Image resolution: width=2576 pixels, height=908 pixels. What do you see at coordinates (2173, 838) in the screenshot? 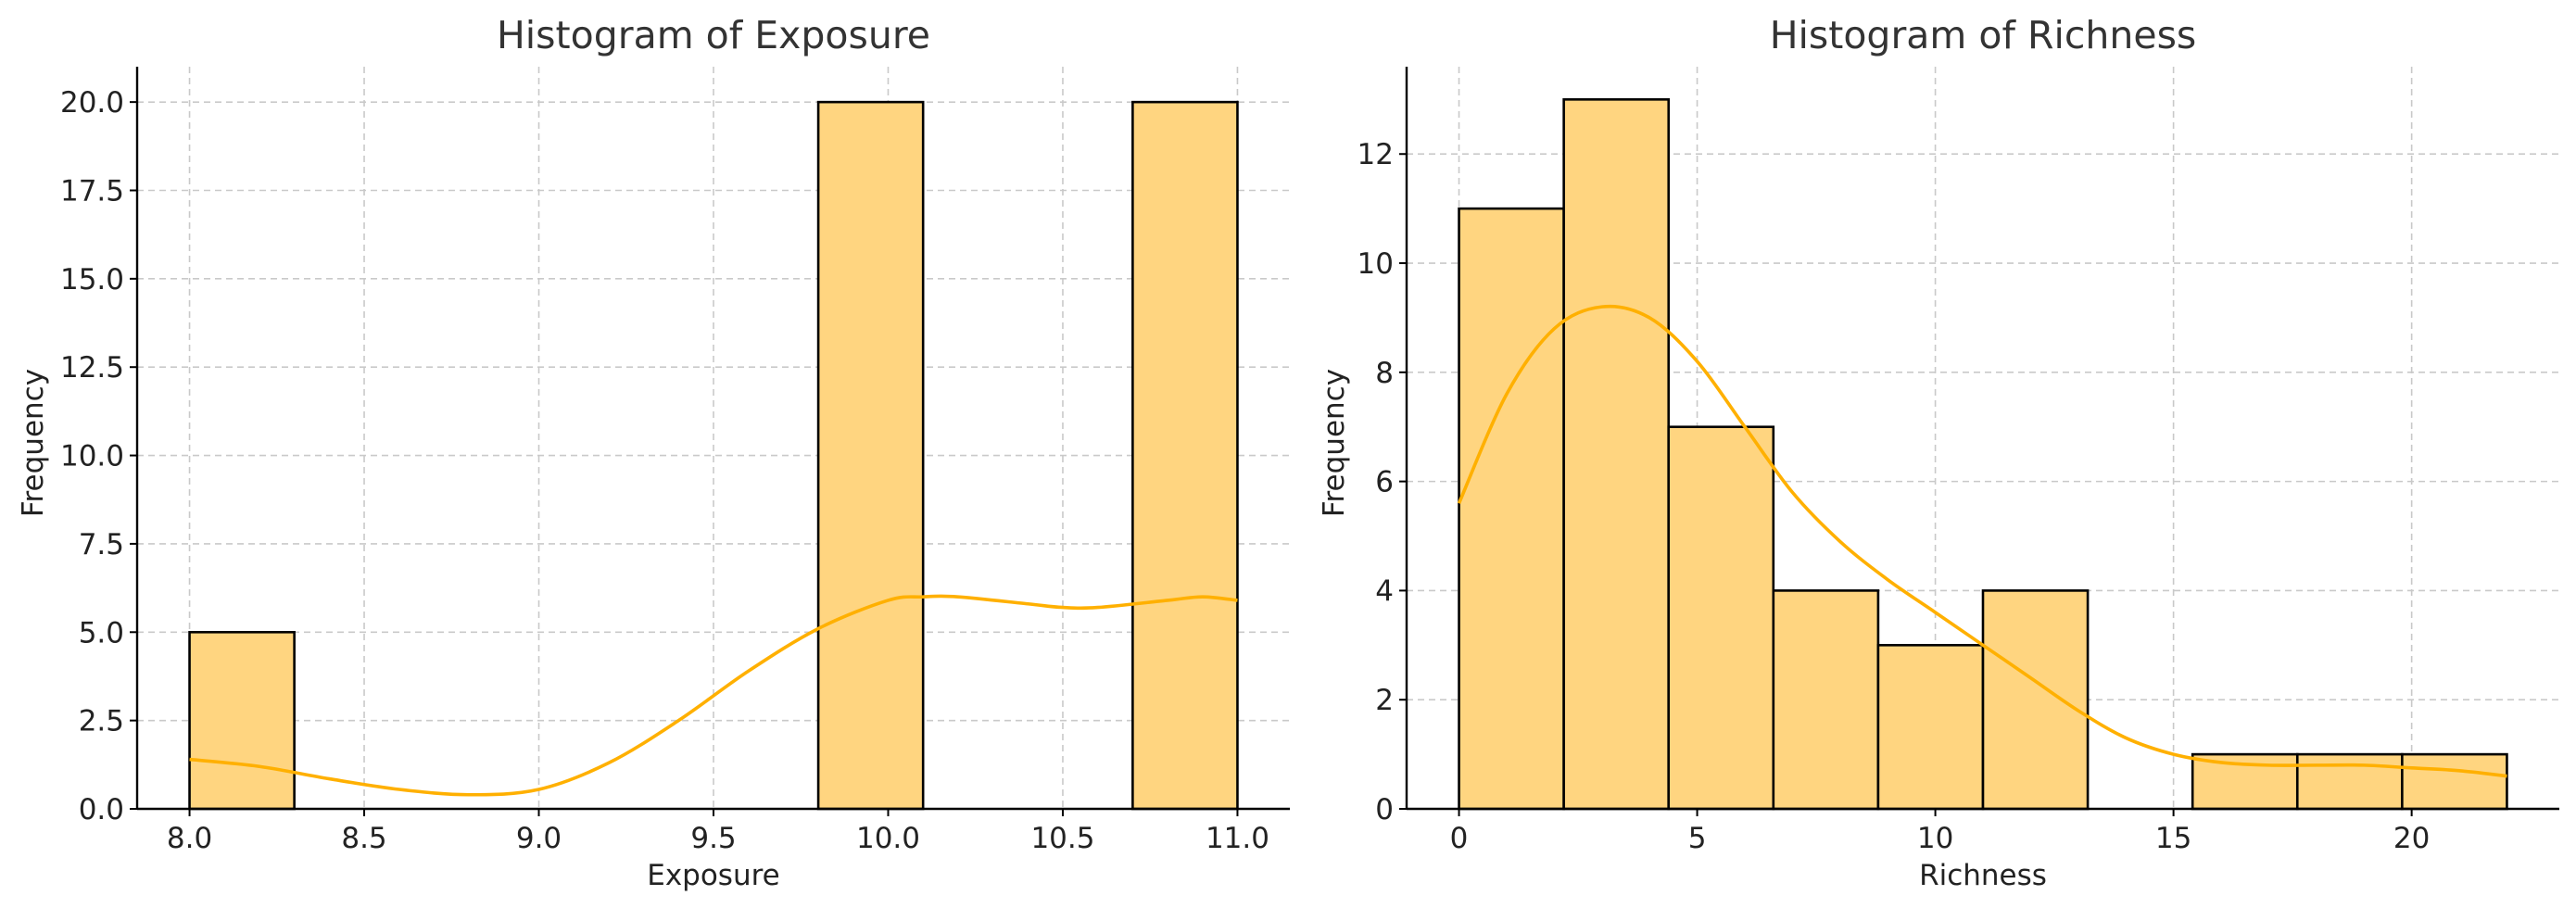
I see `x-tick-label: 15` at bounding box center [2173, 838].